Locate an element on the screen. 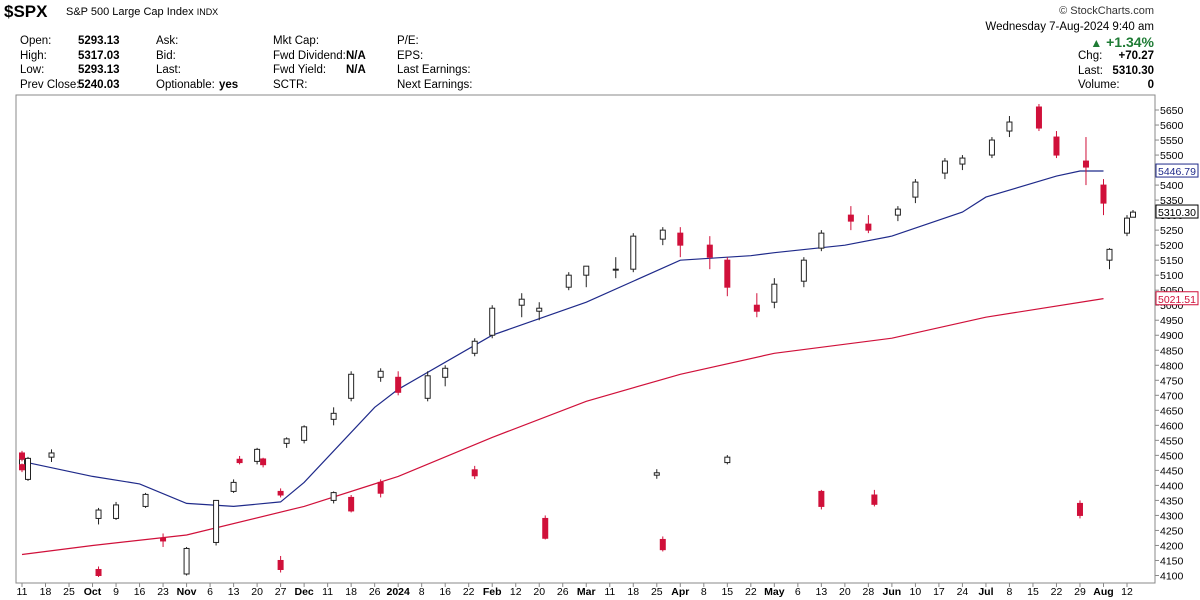 The height and width of the screenshot is (600, 1200). last-price-value-box is located at coordinates (1177, 211).